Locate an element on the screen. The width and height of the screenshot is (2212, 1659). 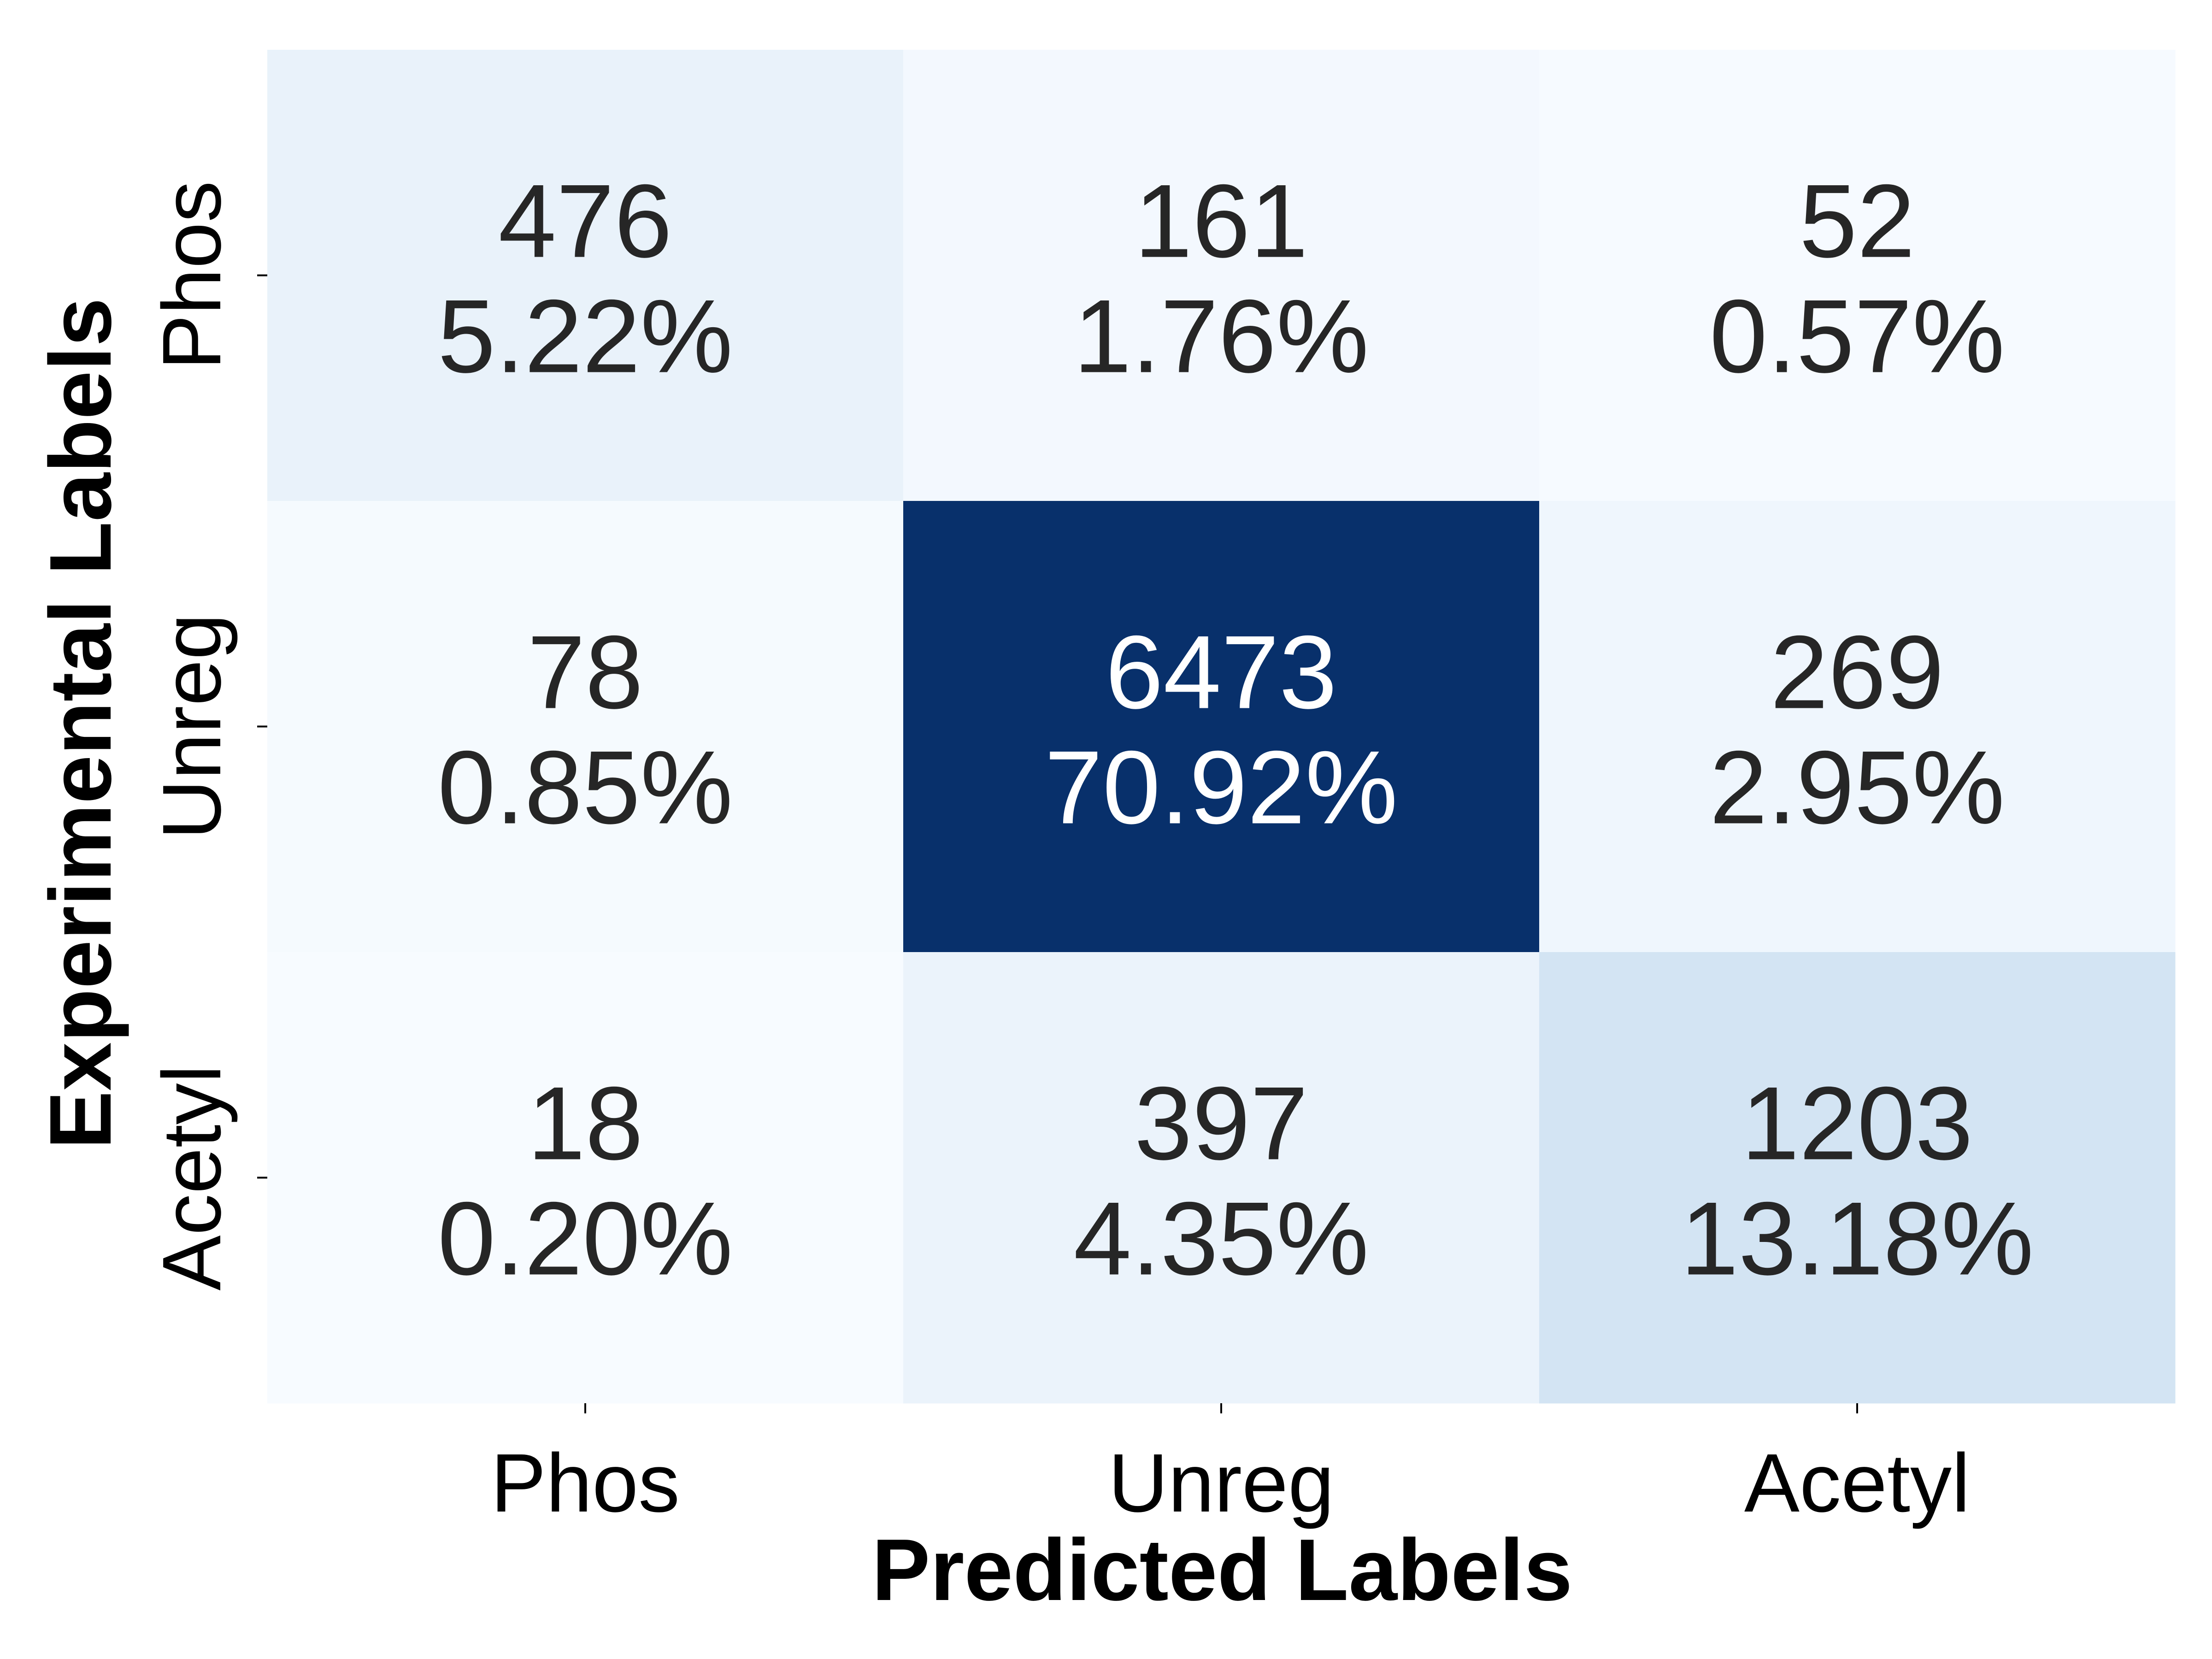
y-axis-title: Experimental Labels is located at coordinates (80, 723).